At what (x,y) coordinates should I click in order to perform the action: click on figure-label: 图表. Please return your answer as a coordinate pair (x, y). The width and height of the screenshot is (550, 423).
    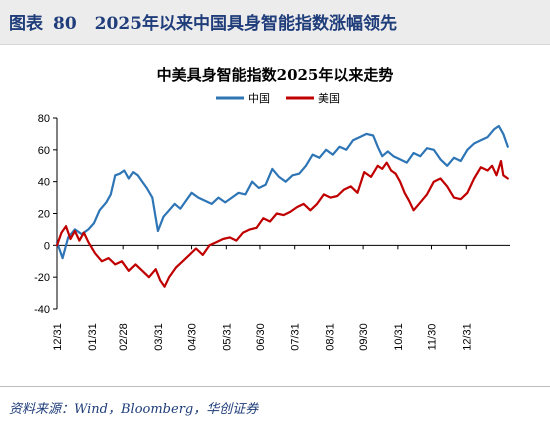
    Looking at the image, I should click on (26, 24).